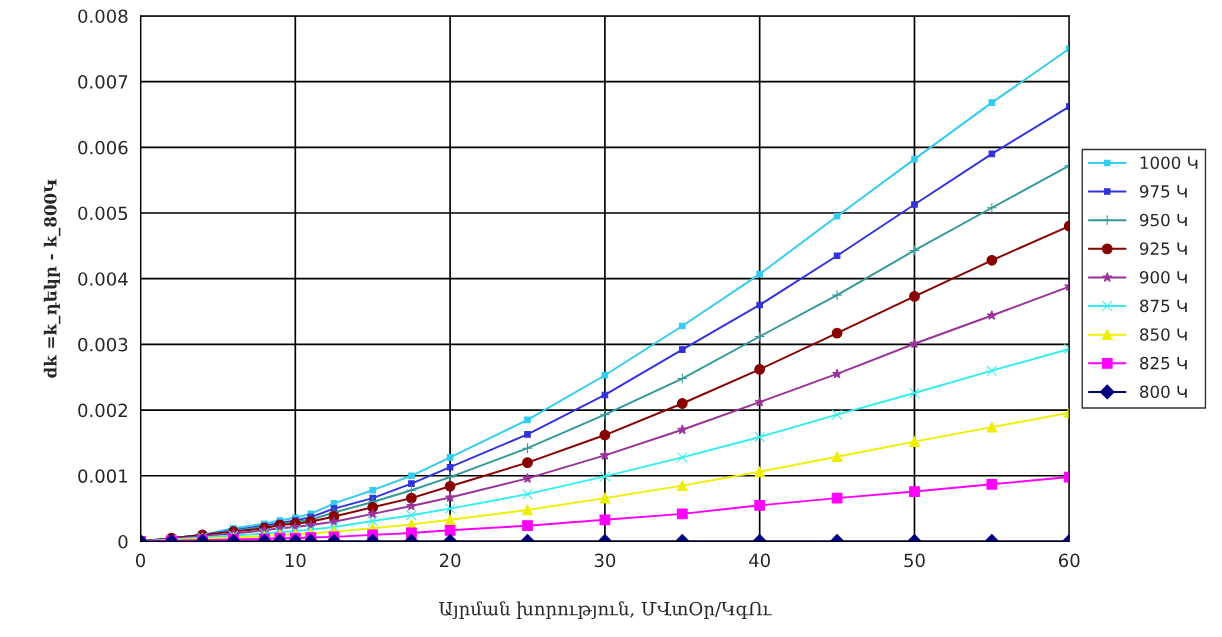  Describe the element at coordinates (1163, 334) in the screenshot. I see `legend-label: 850 Կ` at that location.